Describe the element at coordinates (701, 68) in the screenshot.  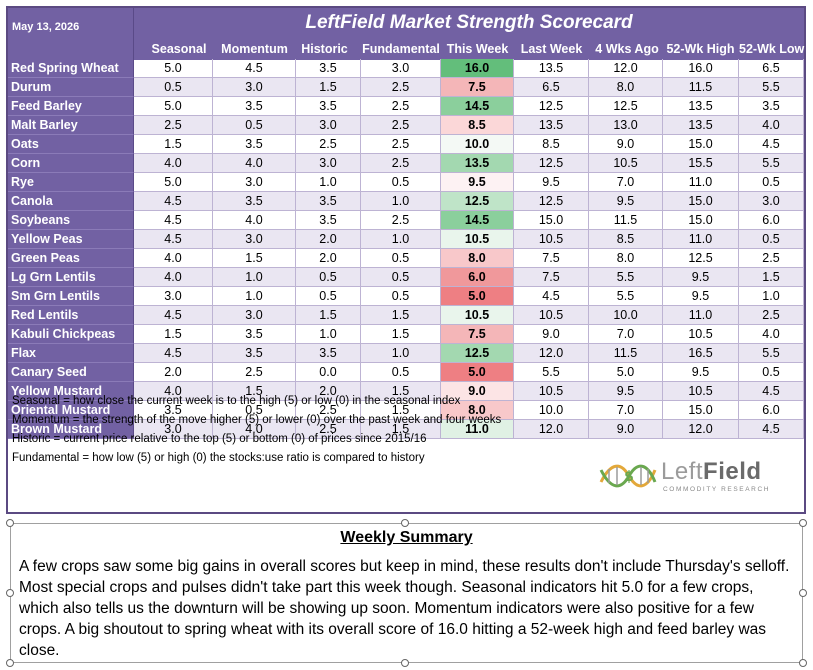
I see `52-wk-high-cell: 16.0` at that location.